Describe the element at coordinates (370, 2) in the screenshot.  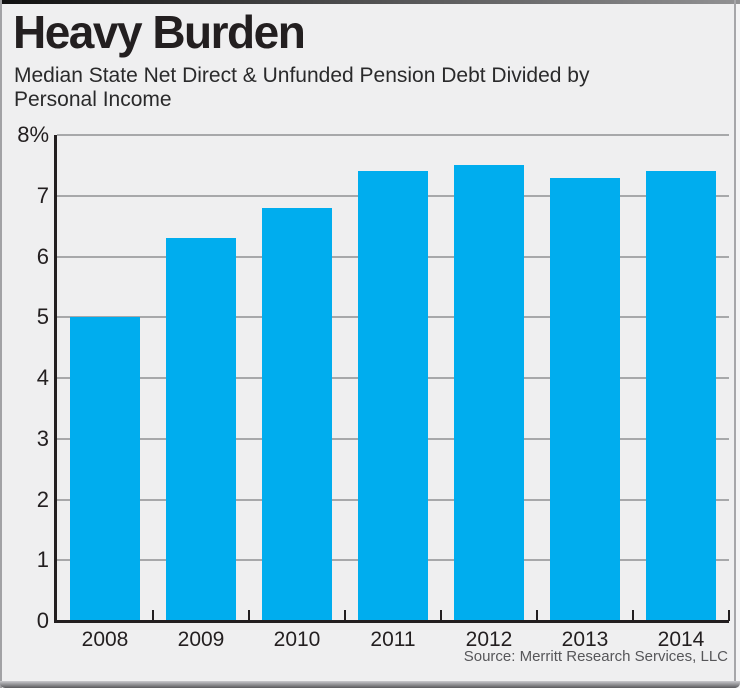
I see `top-border` at that location.